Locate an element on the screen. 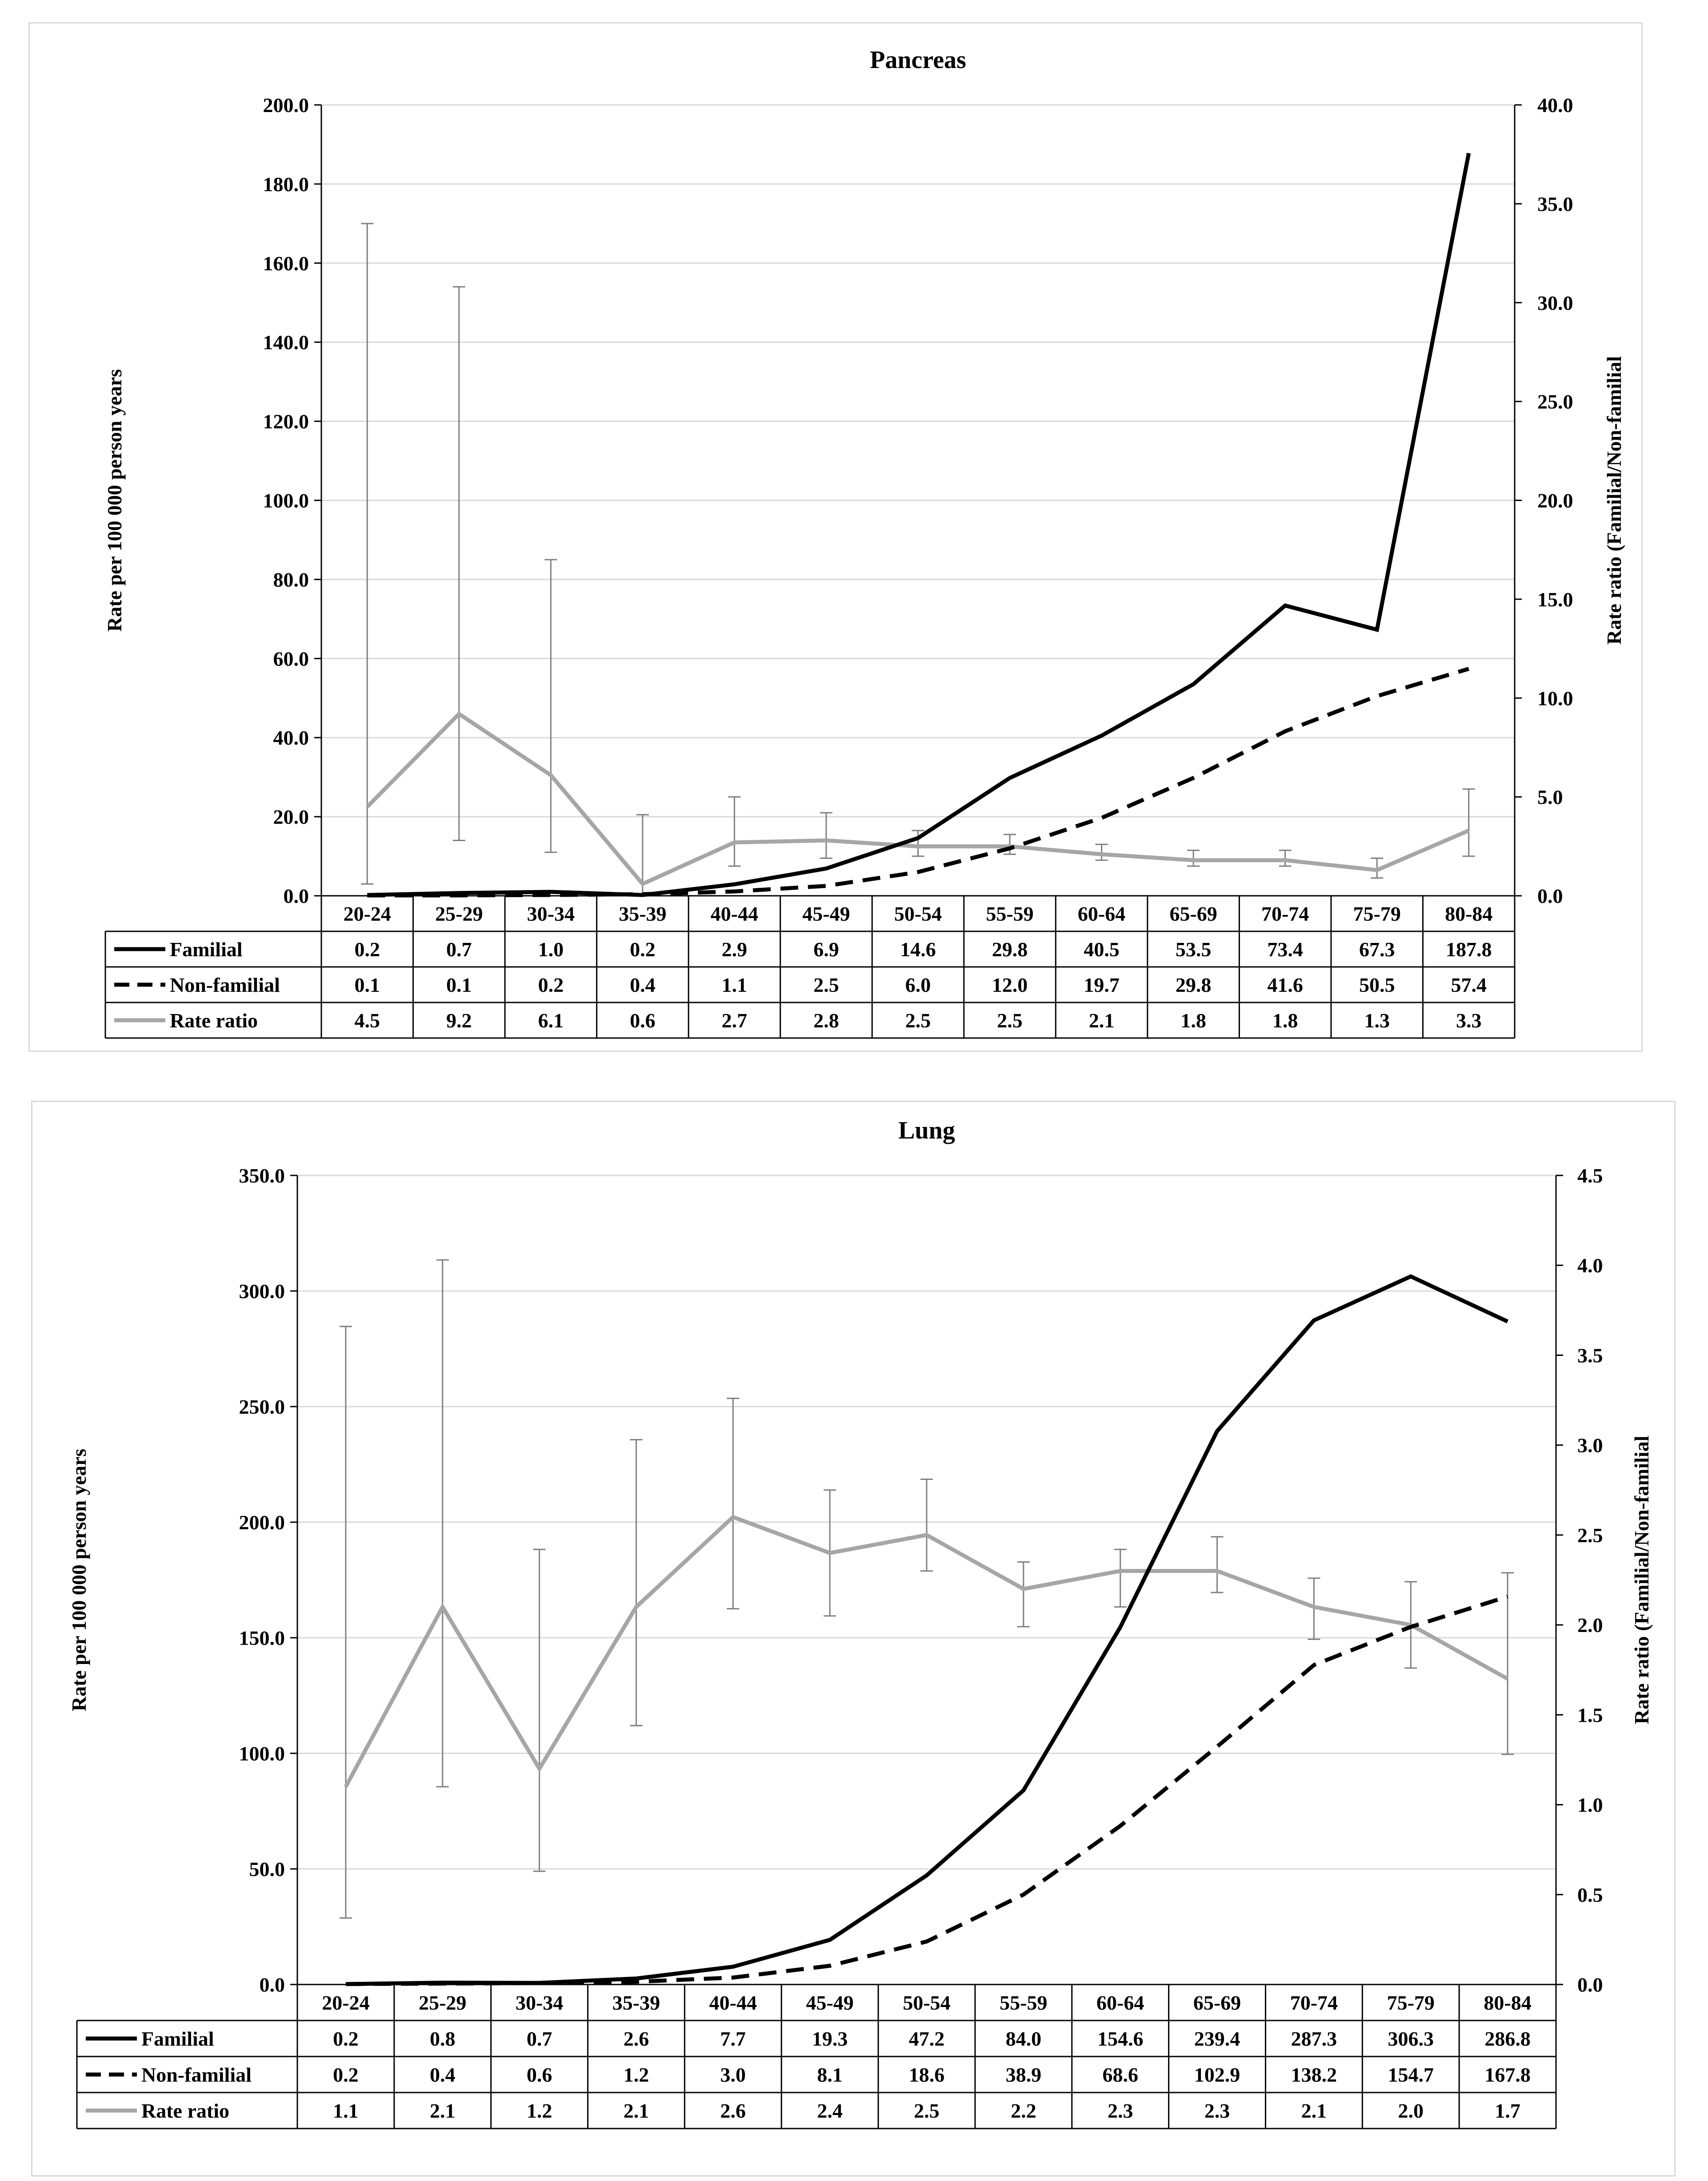  pancreas-table-value: 187.8 is located at coordinates (1469, 949).